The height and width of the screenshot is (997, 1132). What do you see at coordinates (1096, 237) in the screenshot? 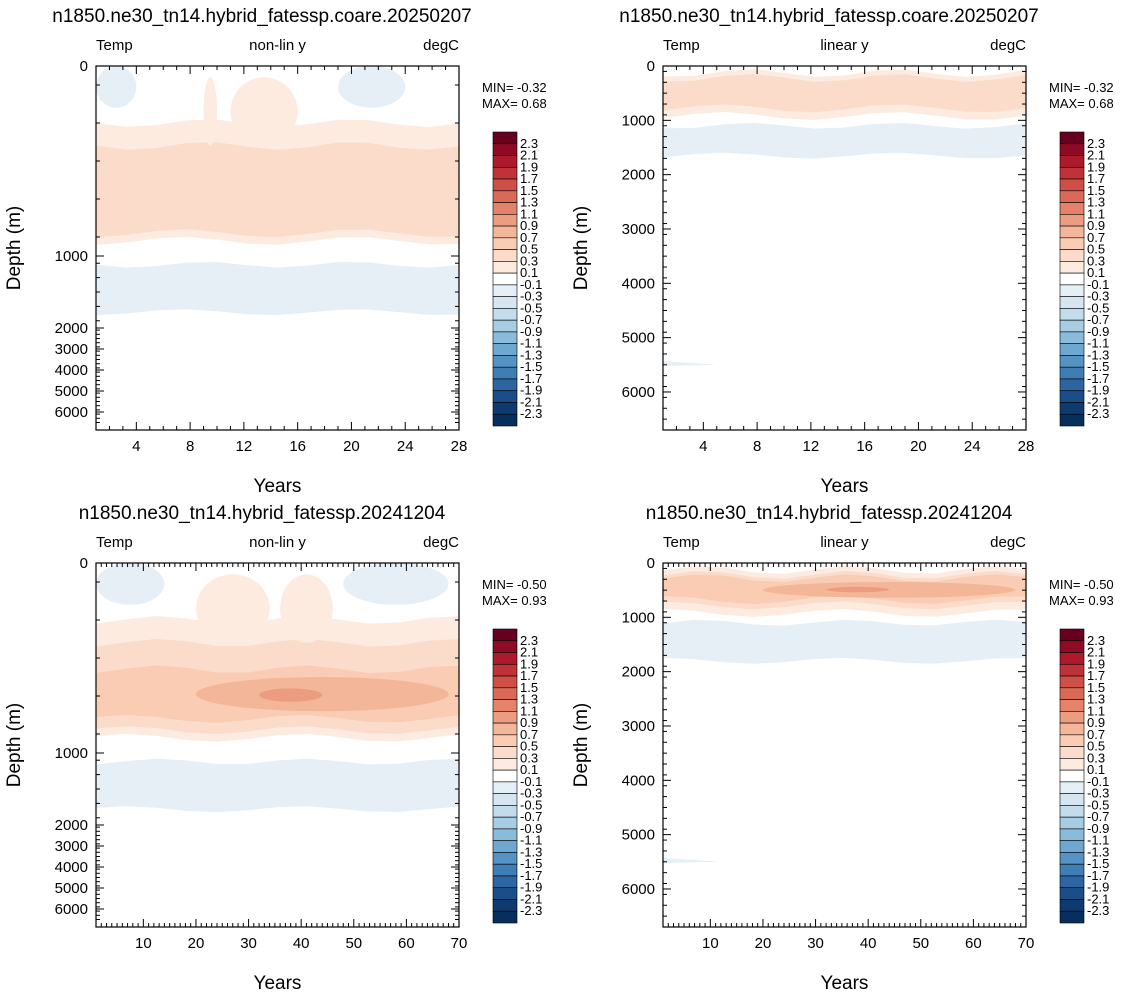
I see `colorbar-label: 0.7` at bounding box center [1096, 237].